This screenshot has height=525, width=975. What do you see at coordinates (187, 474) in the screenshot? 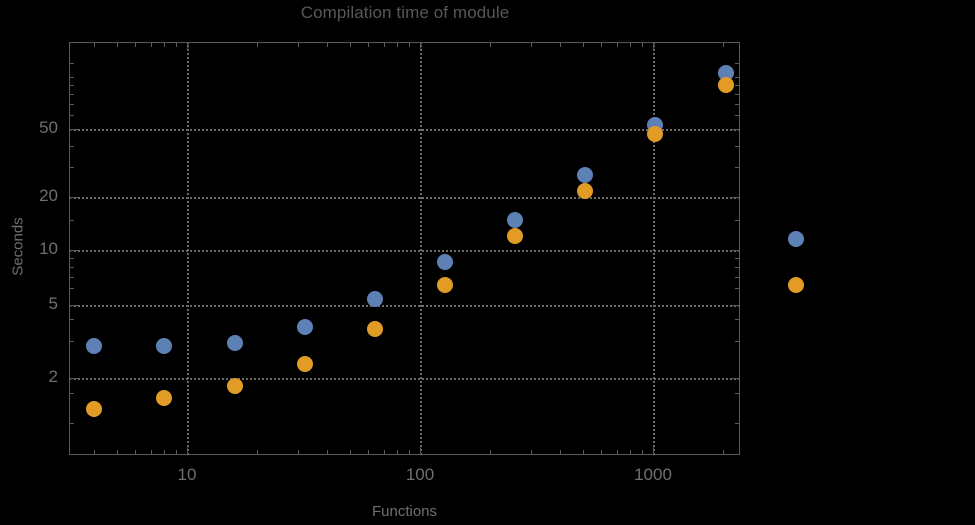
I see `x-axis-tick-label: 10` at bounding box center [187, 474].